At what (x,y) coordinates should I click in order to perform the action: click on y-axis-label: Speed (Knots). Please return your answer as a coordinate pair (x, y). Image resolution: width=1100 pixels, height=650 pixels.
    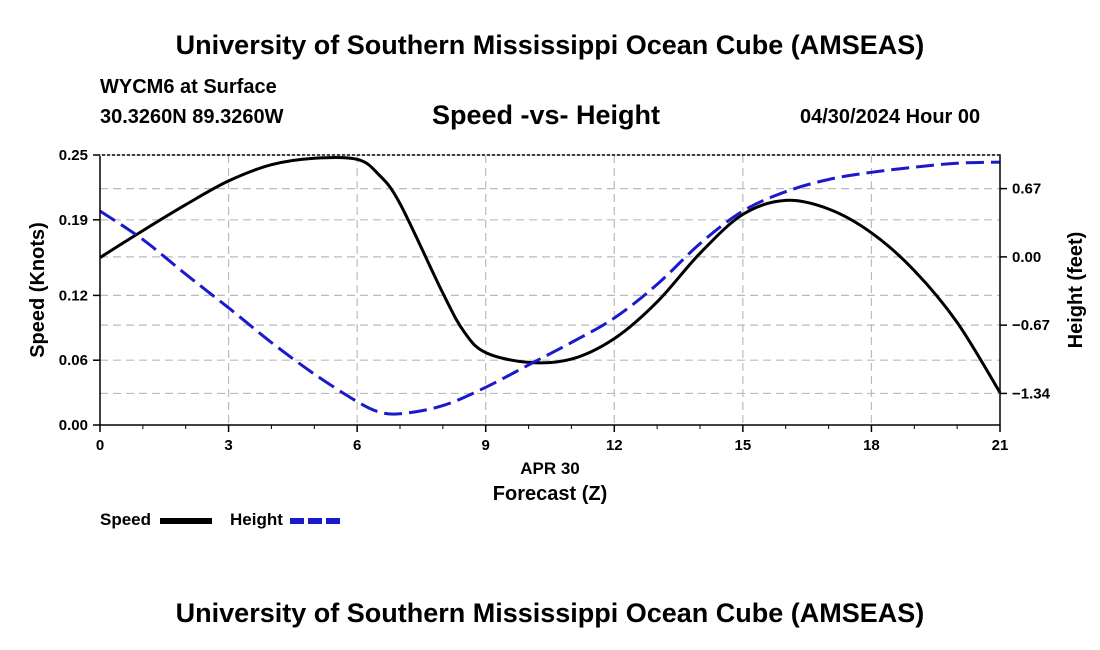
    Looking at the image, I should click on (38, 290).